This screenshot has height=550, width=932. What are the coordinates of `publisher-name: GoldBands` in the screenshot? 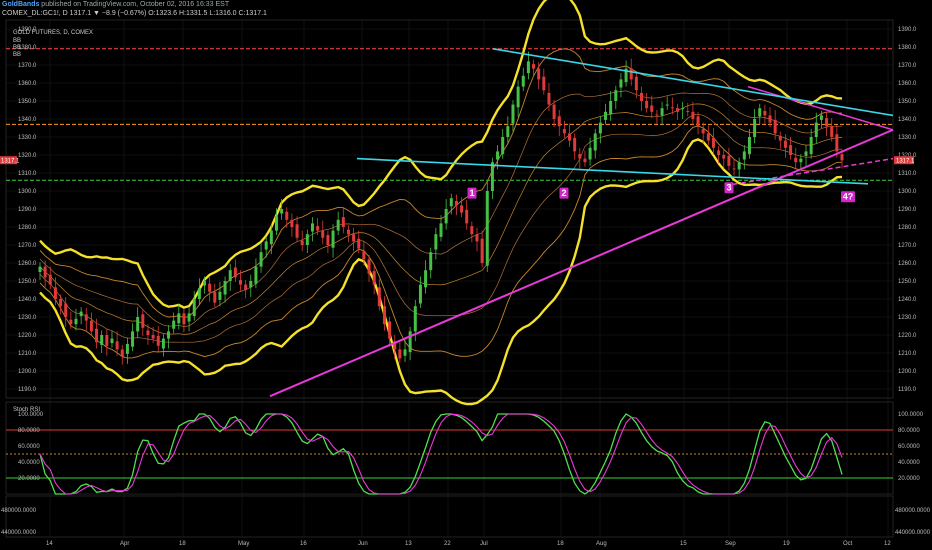 It's located at (21, 4).